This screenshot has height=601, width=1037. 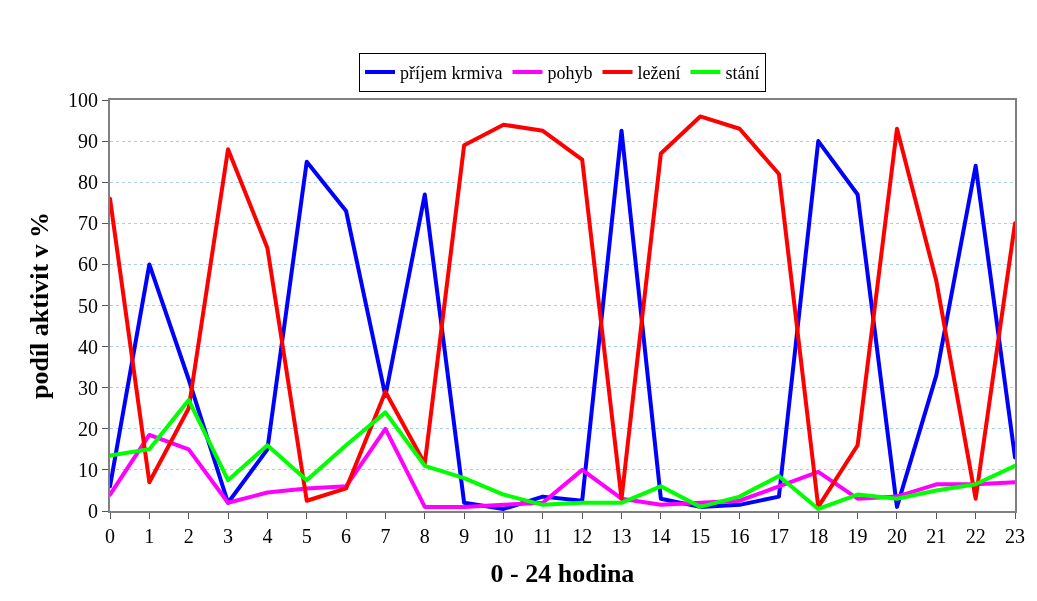 What do you see at coordinates (936, 536) in the screenshot?
I see `x-tick-label: 21` at bounding box center [936, 536].